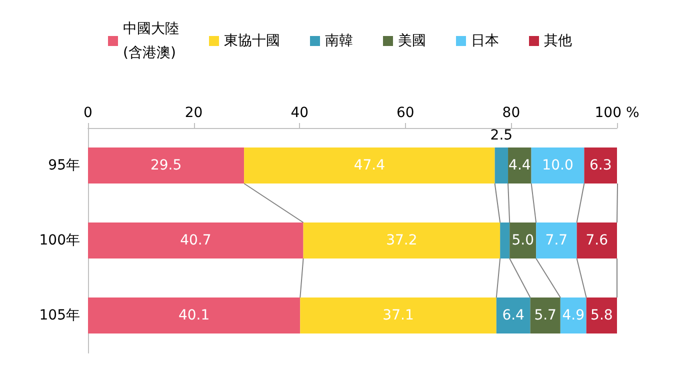 The width and height of the screenshot is (680, 381). Describe the element at coordinates (299, 113) in the screenshot. I see `x-tick-label: 40` at that location.